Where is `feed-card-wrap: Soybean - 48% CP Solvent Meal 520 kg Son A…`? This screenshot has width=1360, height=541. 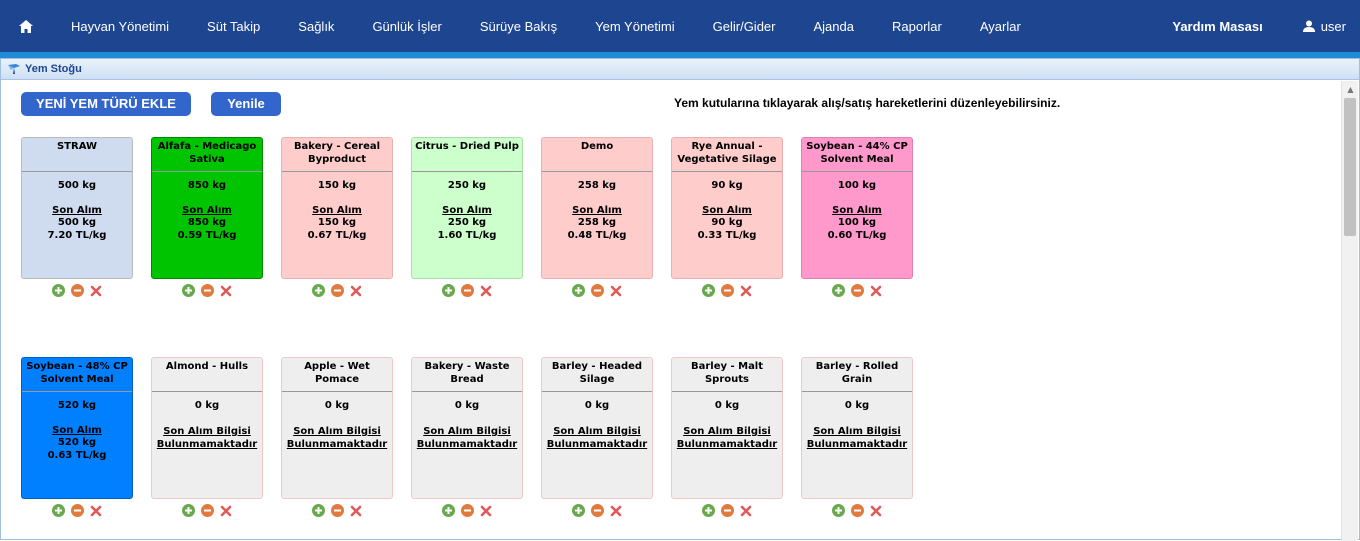
feed-card-wrap: Soybean - 48% CP Solvent Meal 520 kg Son A… is located at coordinates (77, 437).